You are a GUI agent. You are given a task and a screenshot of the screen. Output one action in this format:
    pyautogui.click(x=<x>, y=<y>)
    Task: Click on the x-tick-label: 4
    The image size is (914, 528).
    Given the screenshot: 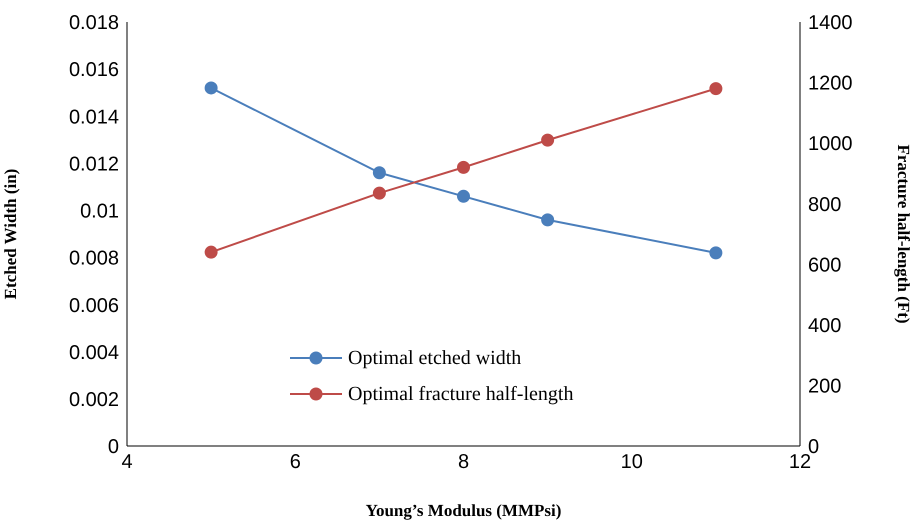 What is the action you would take?
    pyautogui.click(x=127, y=462)
    